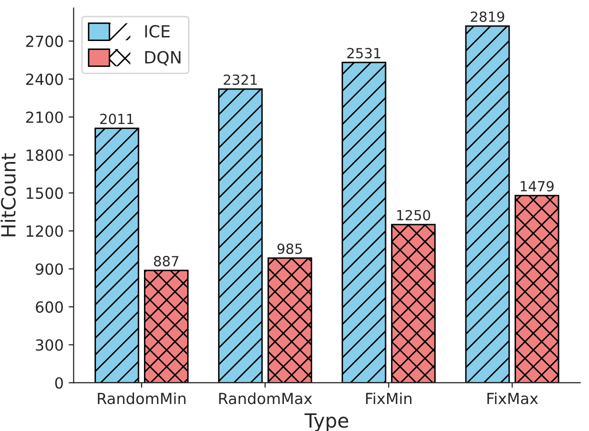  What do you see at coordinates (142, 398) in the screenshot?
I see `x-tick-label: RandomMin` at bounding box center [142, 398].